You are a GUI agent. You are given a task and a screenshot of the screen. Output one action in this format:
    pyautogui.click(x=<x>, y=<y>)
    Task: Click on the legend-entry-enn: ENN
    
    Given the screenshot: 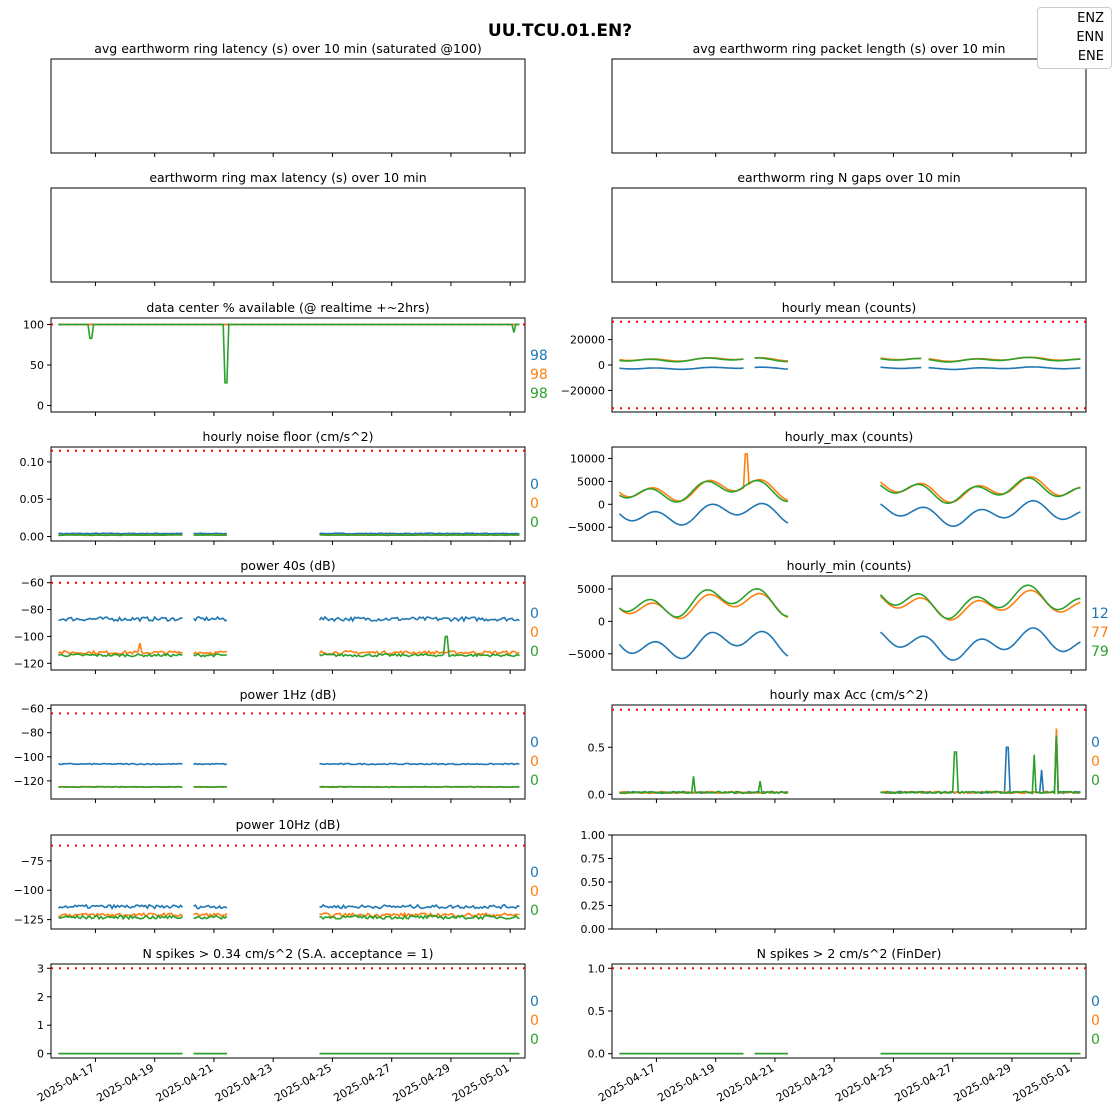 What is the action you would take?
    pyautogui.click(x=1090, y=37)
    